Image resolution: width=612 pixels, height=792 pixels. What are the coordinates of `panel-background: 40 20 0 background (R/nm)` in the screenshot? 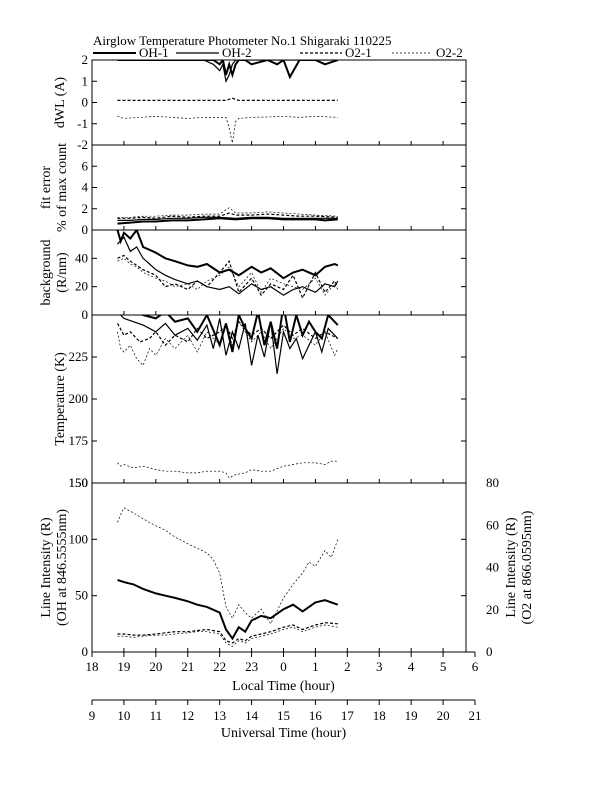 It's located at (253, 275).